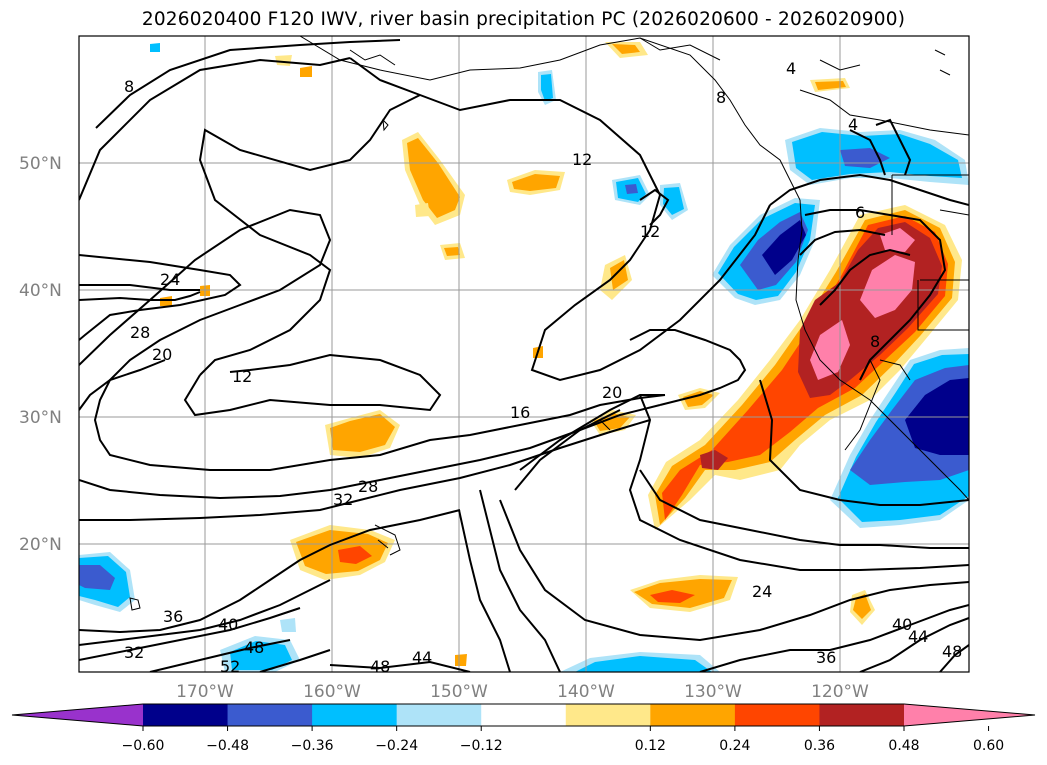  What do you see at coordinates (903, 746) in the screenshot?
I see `colorbar-tick-label: 0.48` at bounding box center [903, 746].